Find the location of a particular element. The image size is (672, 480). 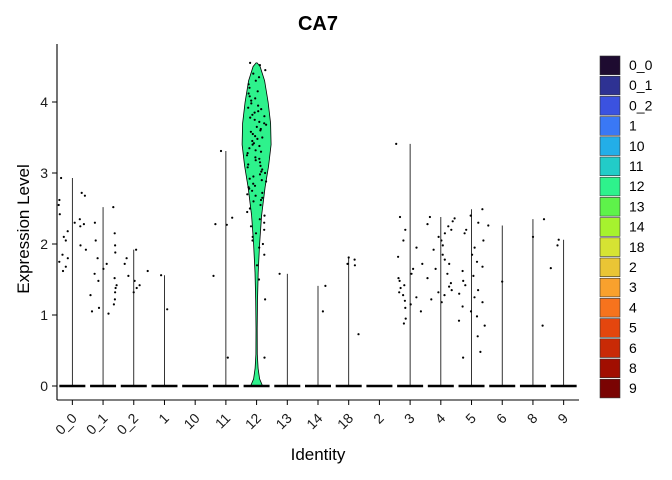

x-tick-label: 9 is located at coordinates (562, 418).